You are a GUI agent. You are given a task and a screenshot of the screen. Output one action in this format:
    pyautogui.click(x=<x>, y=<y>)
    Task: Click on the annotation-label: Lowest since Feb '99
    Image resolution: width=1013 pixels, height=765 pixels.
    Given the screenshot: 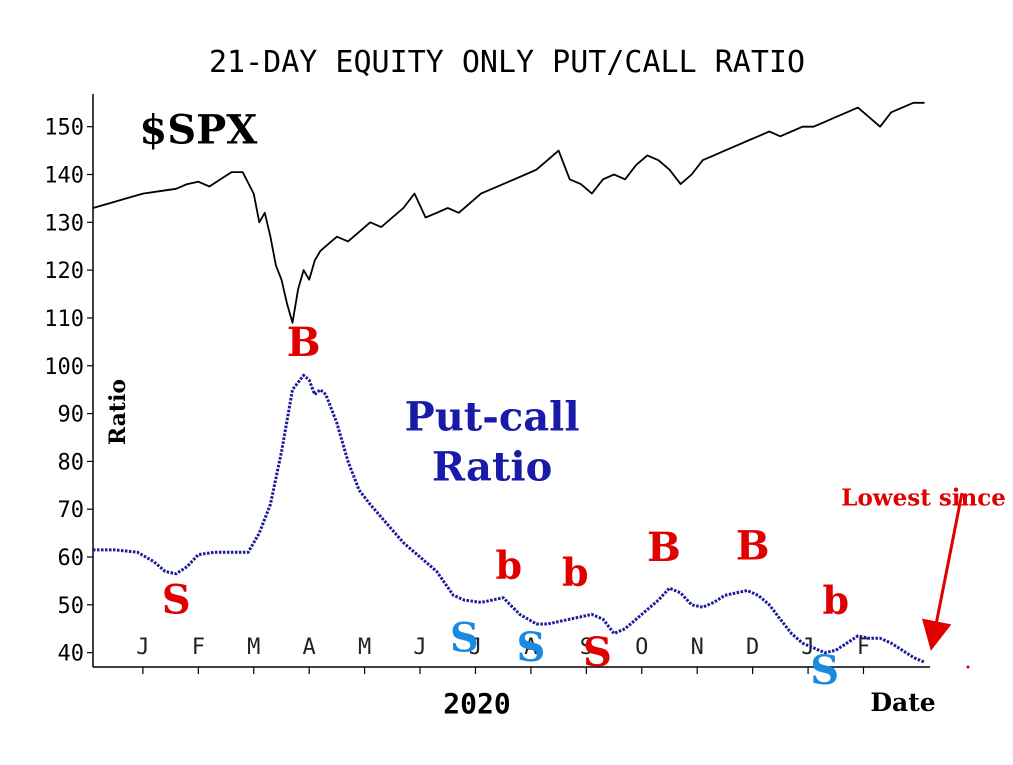 What is the action you would take?
    pyautogui.click(x=927, y=497)
    